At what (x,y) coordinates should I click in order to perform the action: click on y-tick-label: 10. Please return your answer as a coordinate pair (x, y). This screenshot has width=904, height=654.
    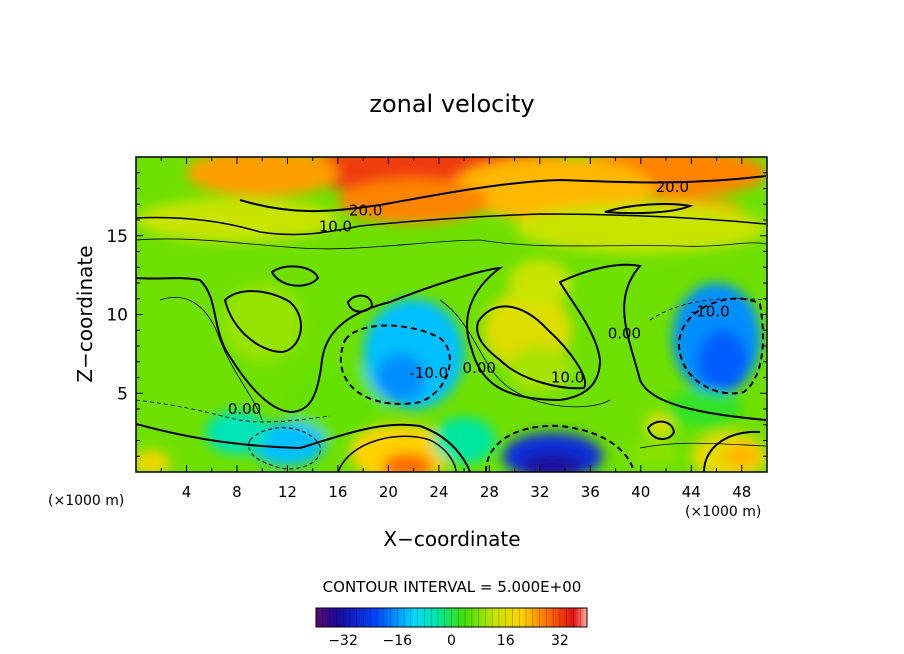
    Looking at the image, I should click on (117, 316).